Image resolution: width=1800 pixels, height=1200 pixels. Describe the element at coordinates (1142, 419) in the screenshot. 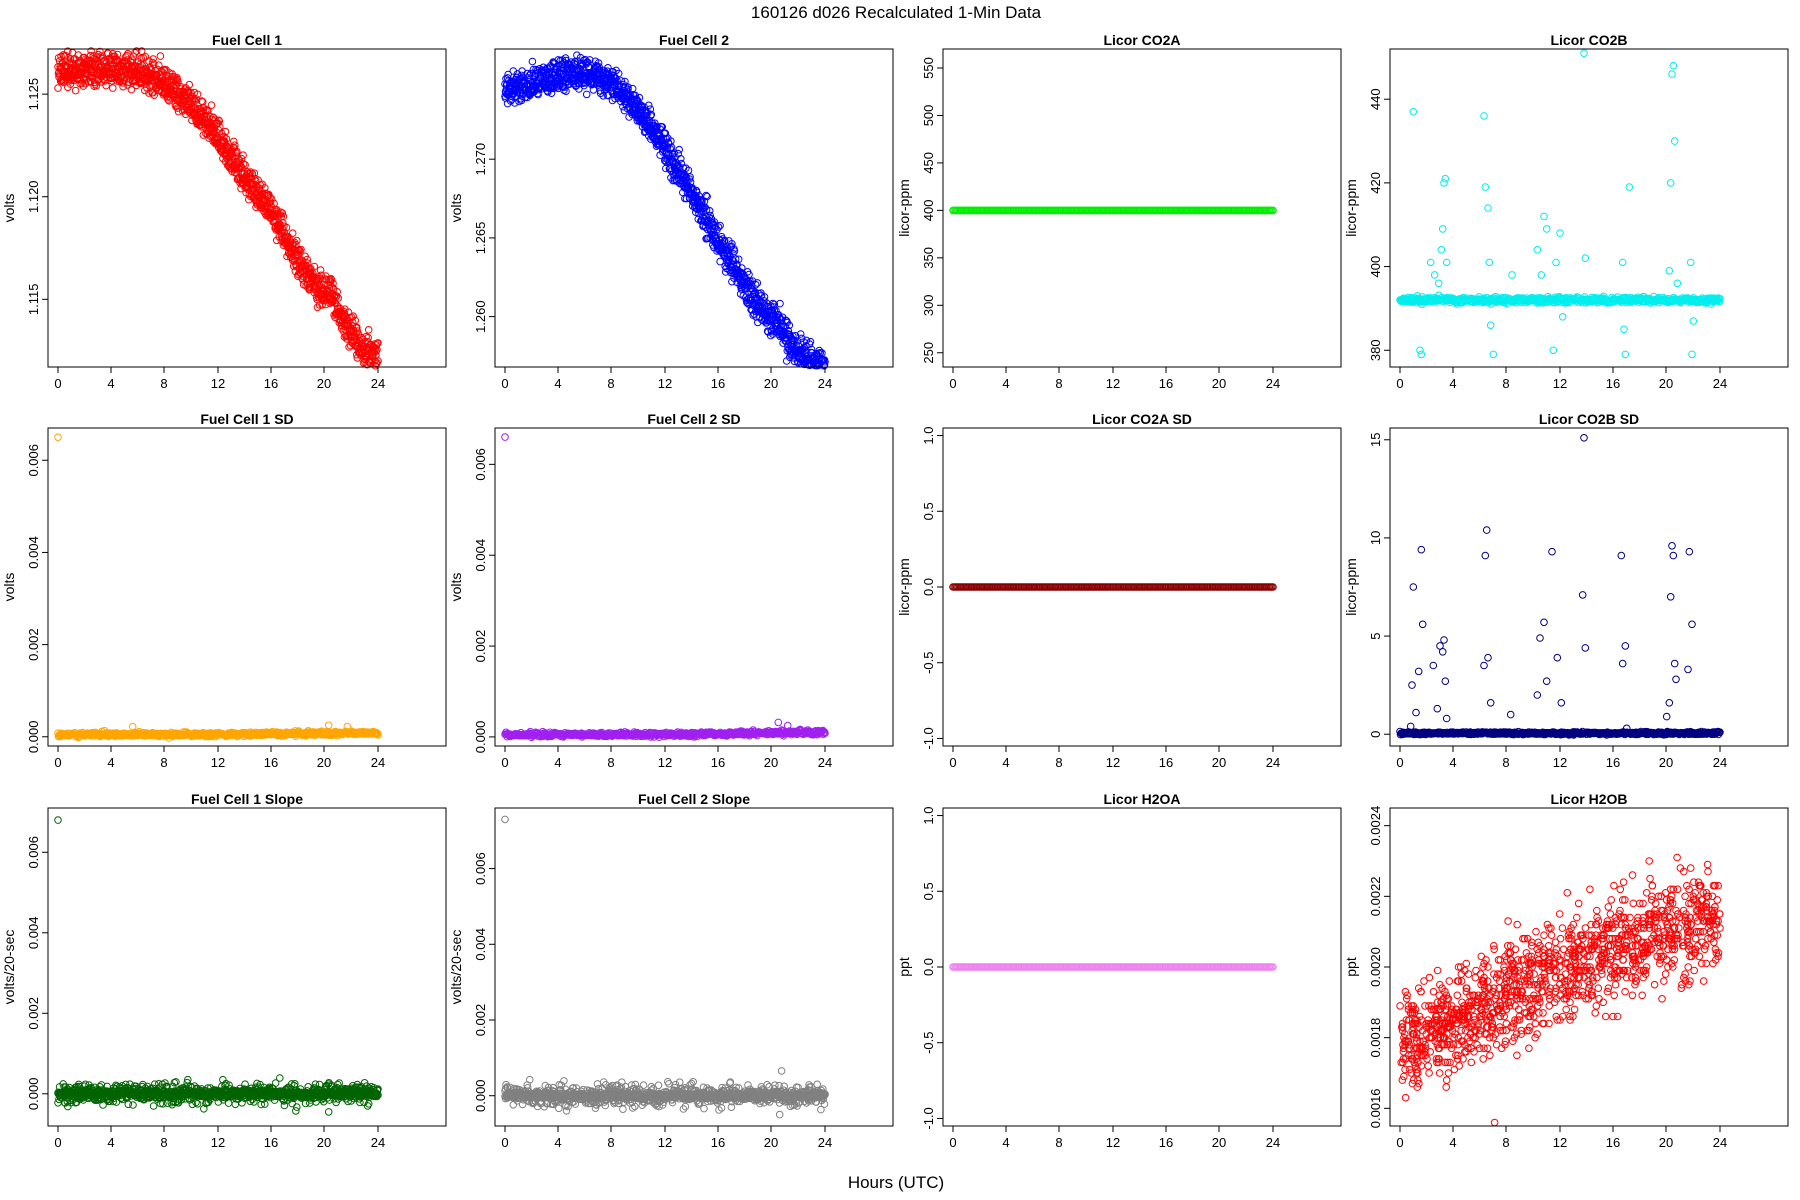

I see `panel-title: Licor CO2A SD` at that location.